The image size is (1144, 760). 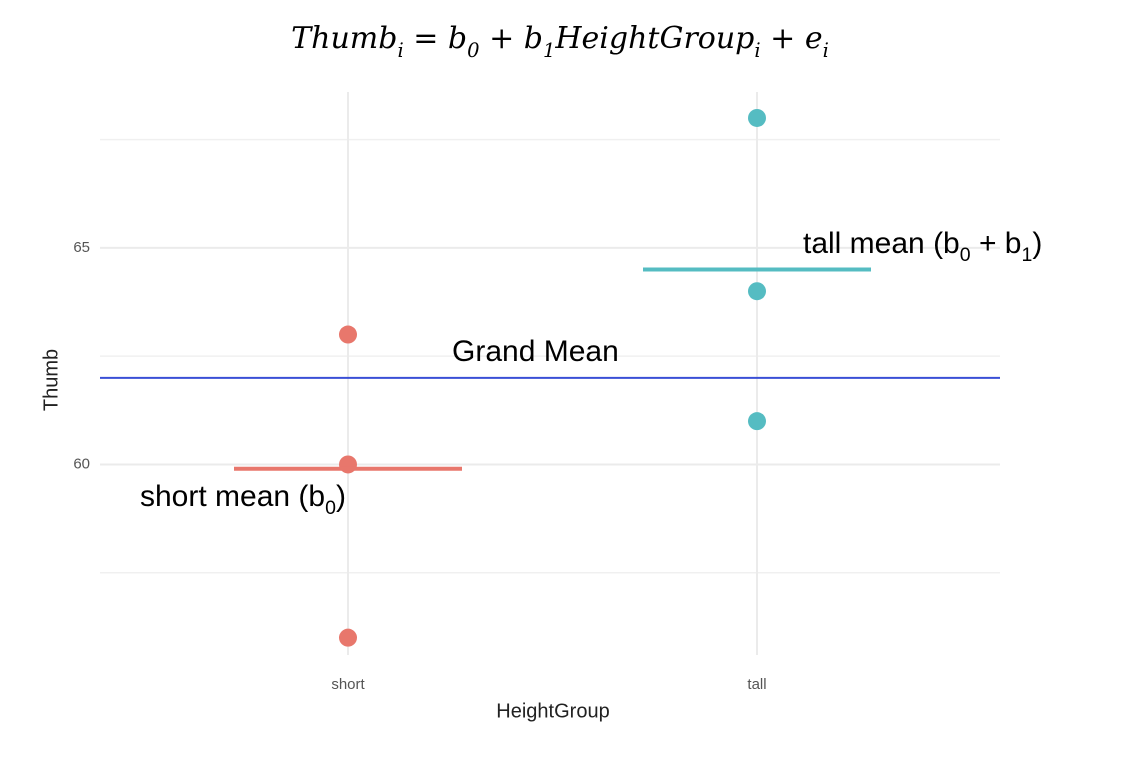 What do you see at coordinates (232, 496) in the screenshot?
I see `text-part: short mean (b` at bounding box center [232, 496].